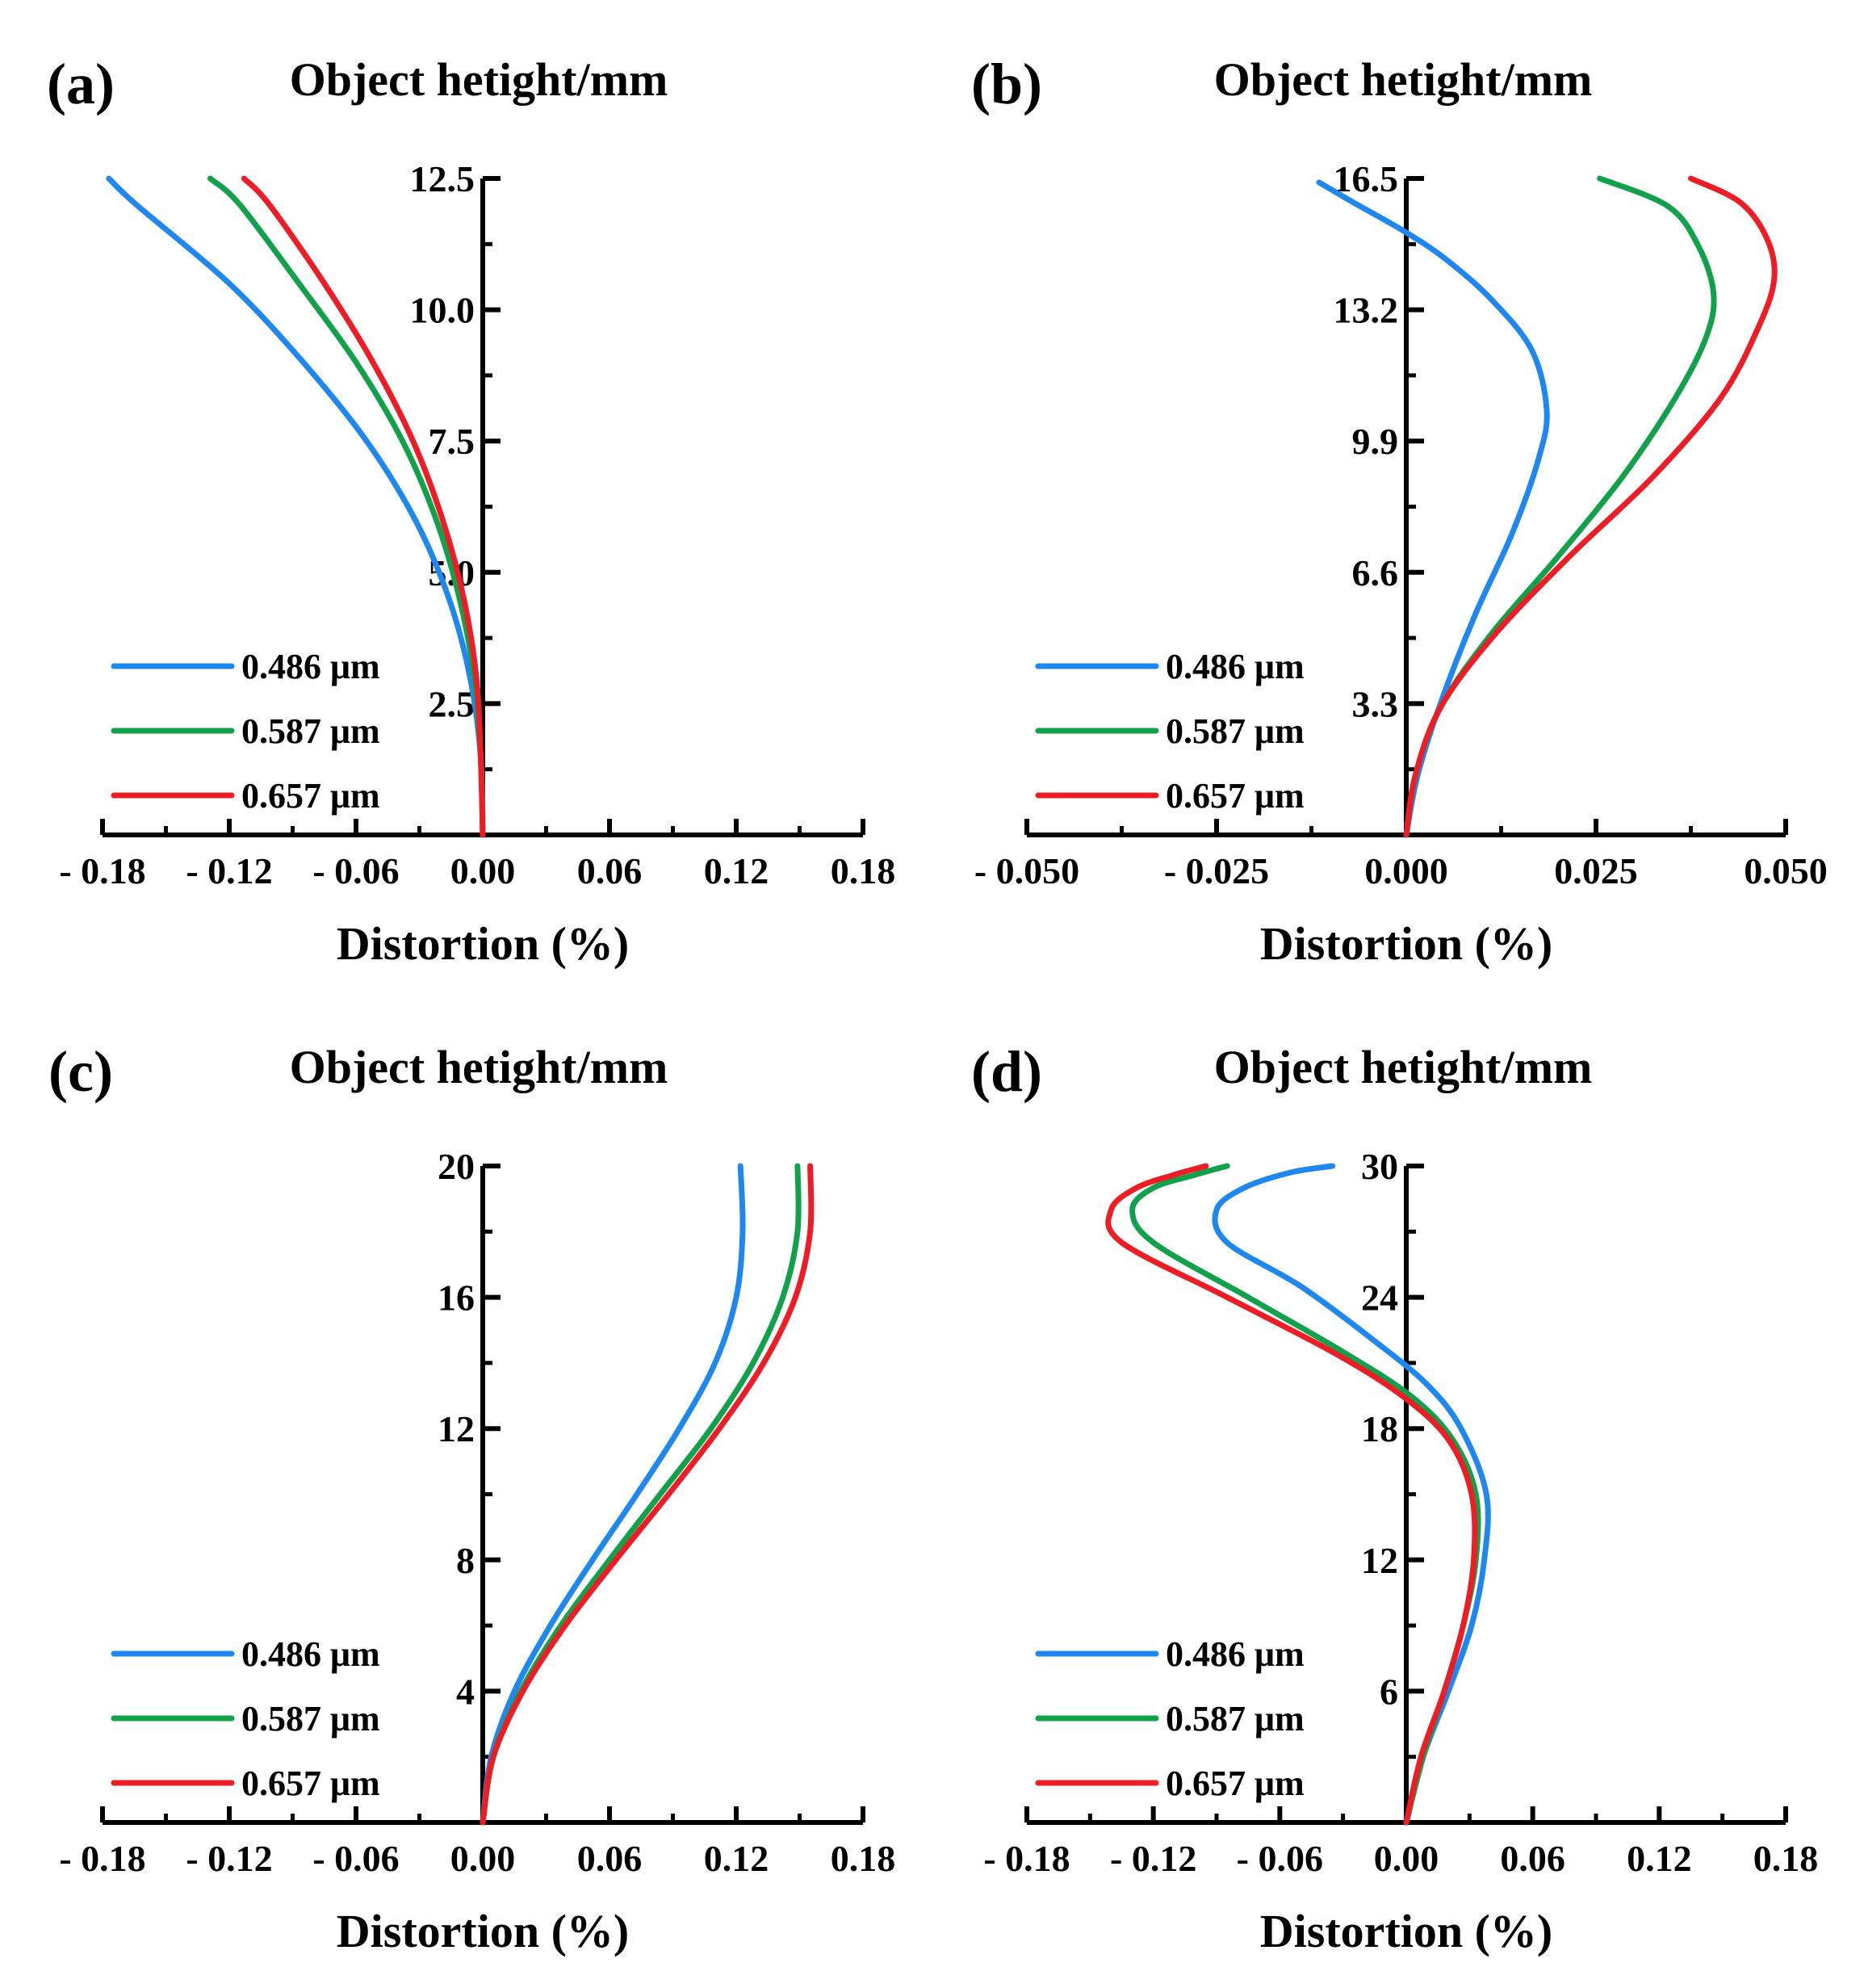 This screenshot has width=1864, height=1988. What do you see at coordinates (81, 84) in the screenshot?
I see `panel-label: (a)` at bounding box center [81, 84].